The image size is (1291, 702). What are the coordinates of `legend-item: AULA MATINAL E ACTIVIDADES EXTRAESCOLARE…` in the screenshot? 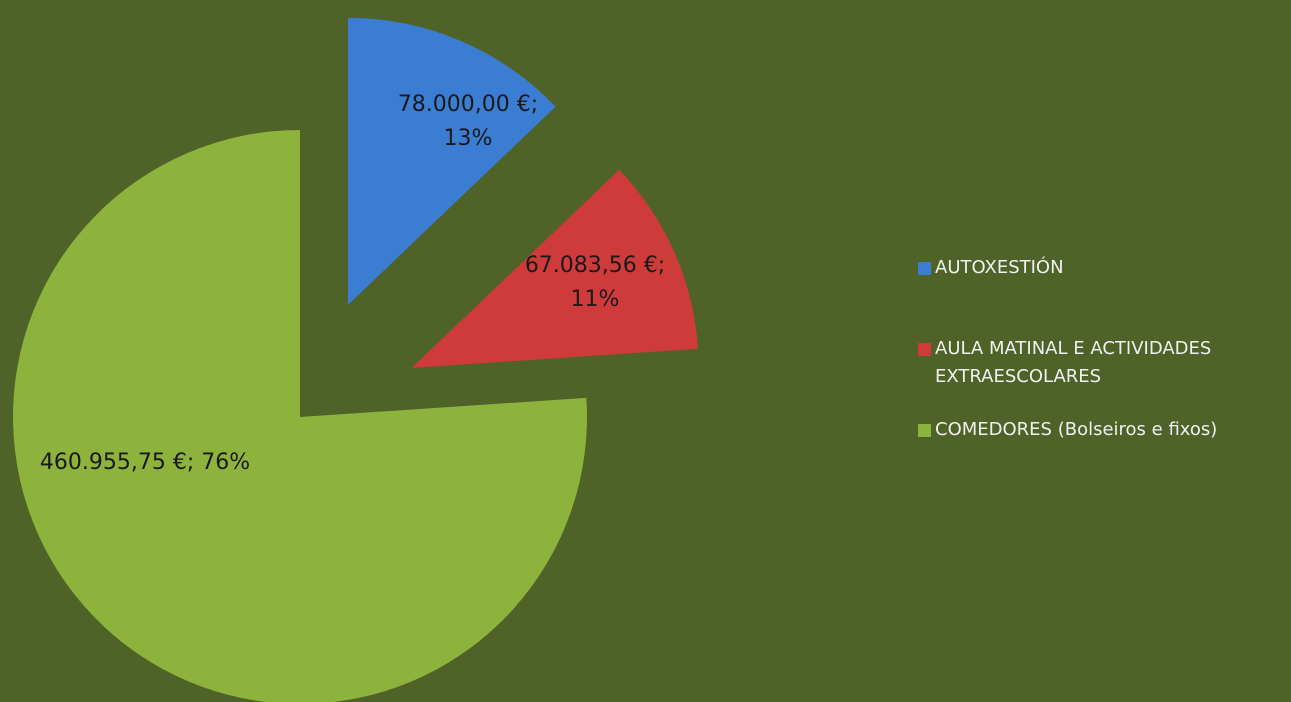 It's located at (1103, 363).